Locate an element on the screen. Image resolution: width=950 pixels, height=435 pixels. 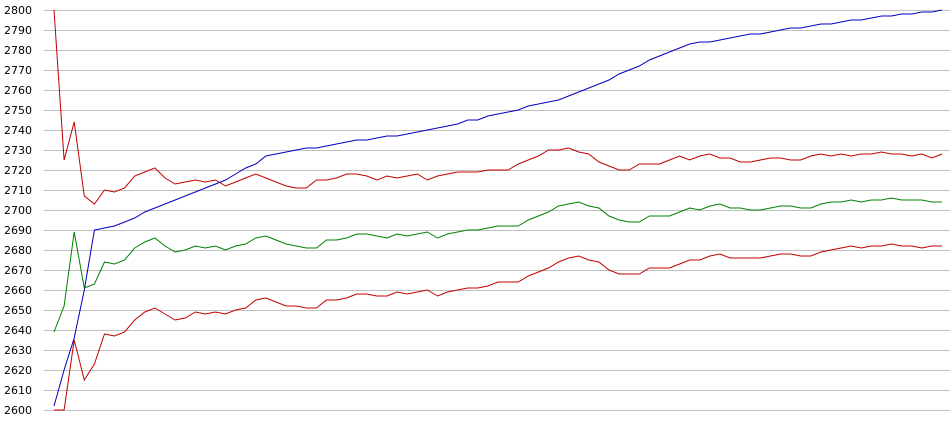
y-tick-label: 2720 is located at coordinates (18, 170).